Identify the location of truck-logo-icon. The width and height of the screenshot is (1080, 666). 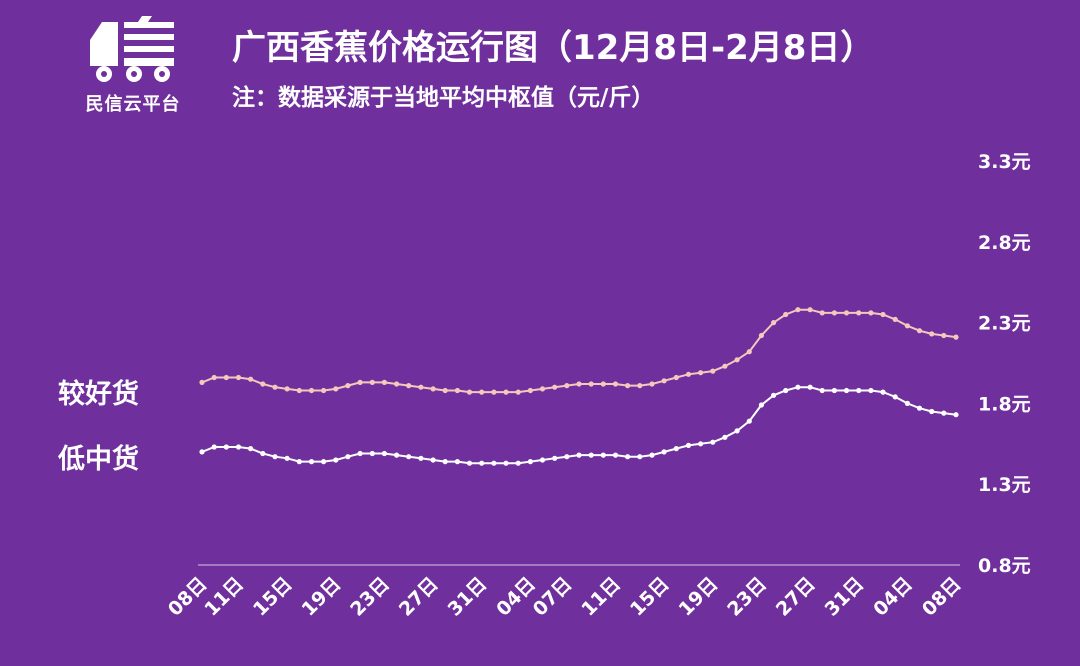
(132, 49).